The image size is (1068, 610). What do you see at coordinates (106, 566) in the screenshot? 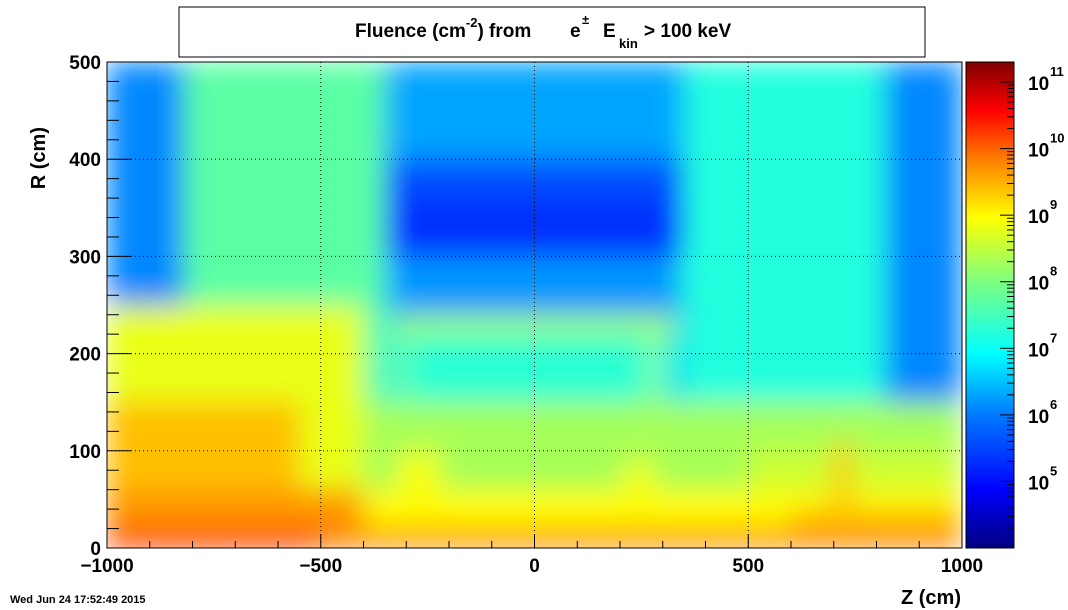
I see `x-tick-label-0: −1000` at bounding box center [106, 566].